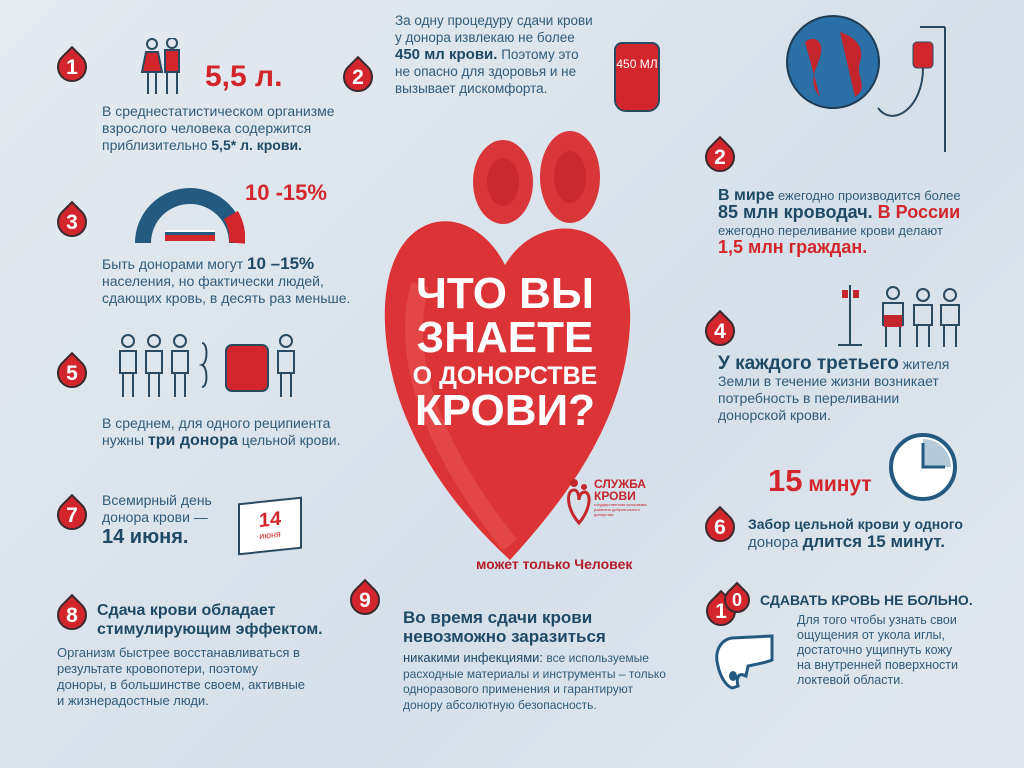  What do you see at coordinates (875, 650) in the screenshot?
I see `fact10-line: достаточно ущипнуть кожу` at bounding box center [875, 650].